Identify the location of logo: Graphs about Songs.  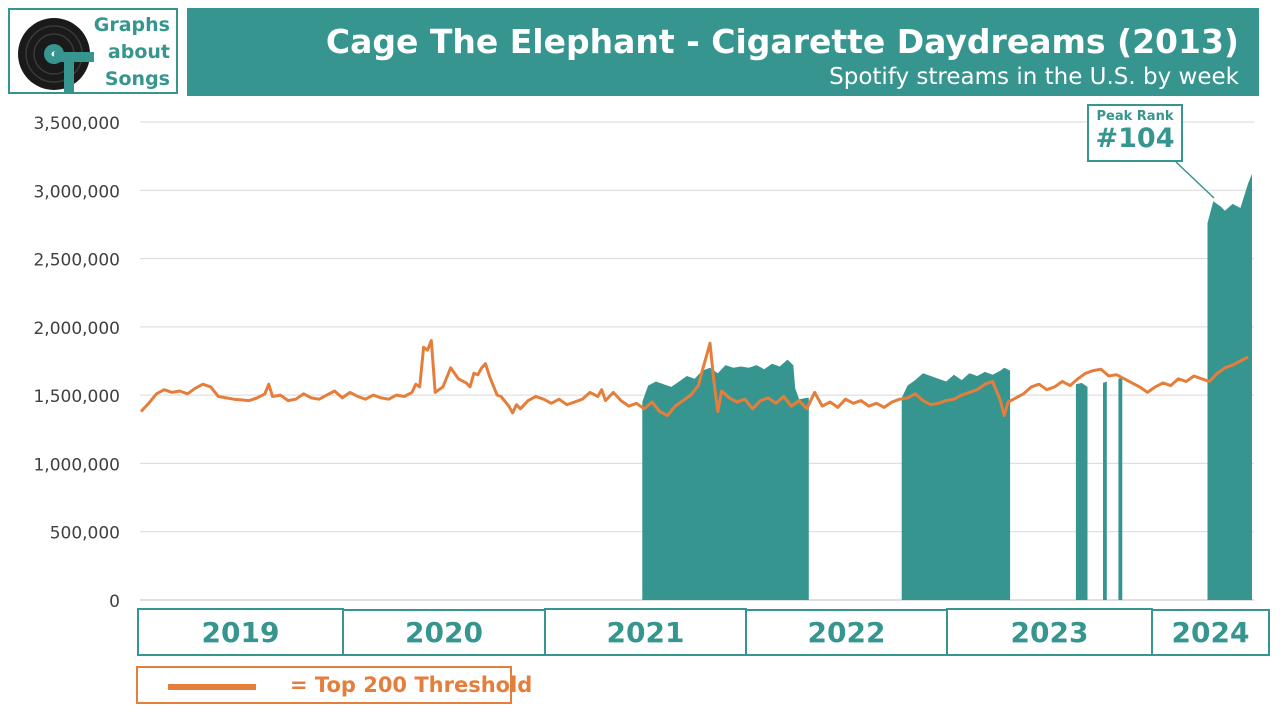
(93, 51).